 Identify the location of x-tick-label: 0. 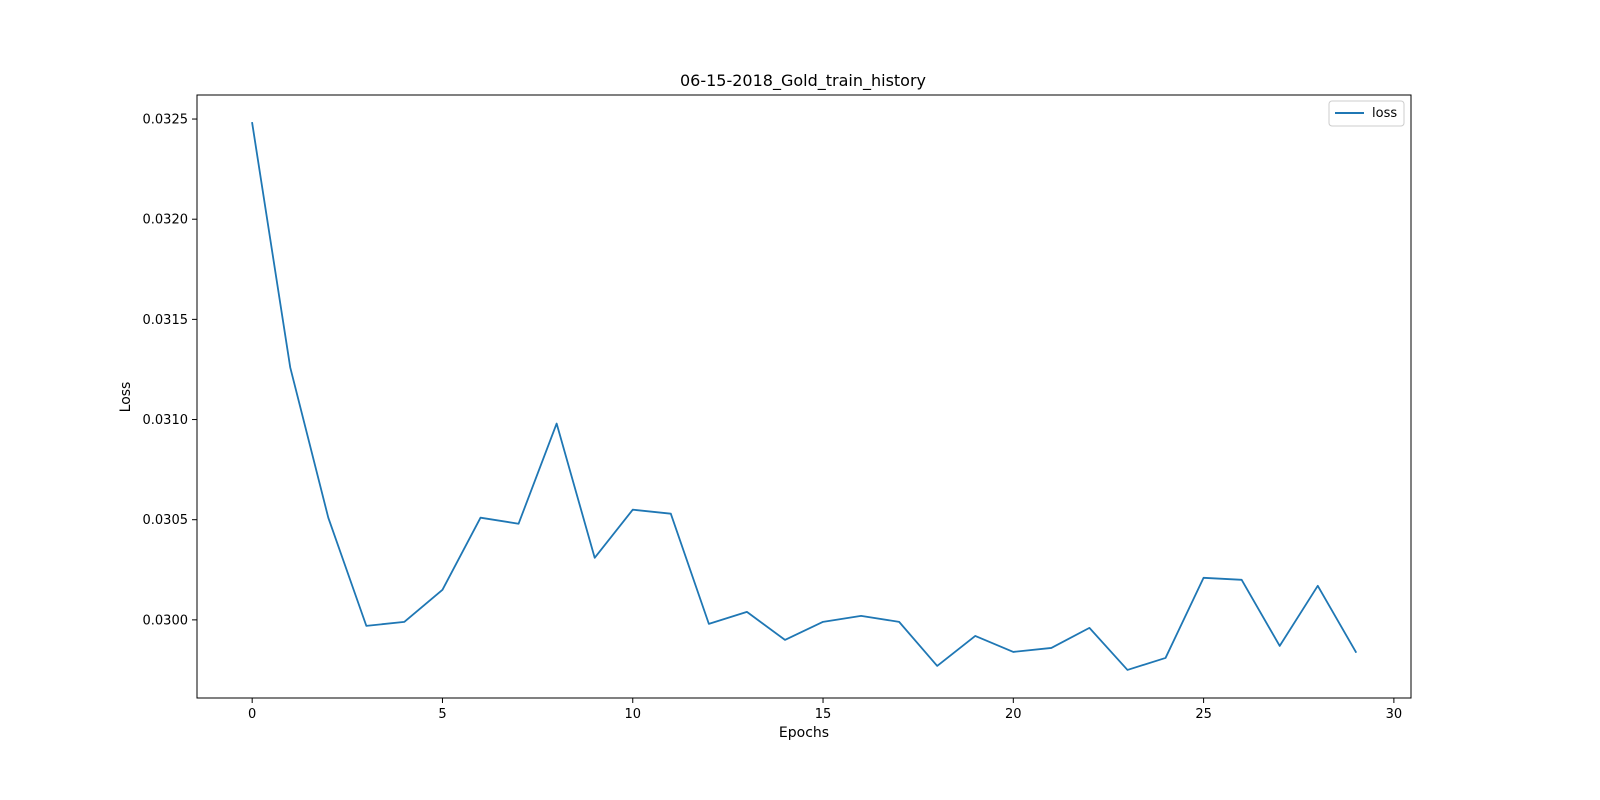
(252, 714).